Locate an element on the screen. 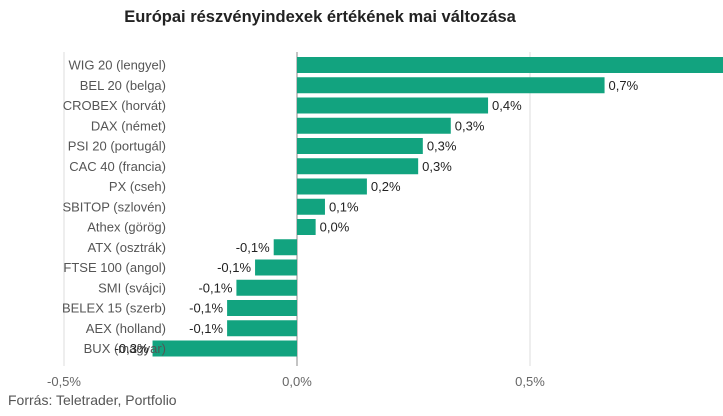  category-label: PSI 20 (portugál) is located at coordinates (117, 146).